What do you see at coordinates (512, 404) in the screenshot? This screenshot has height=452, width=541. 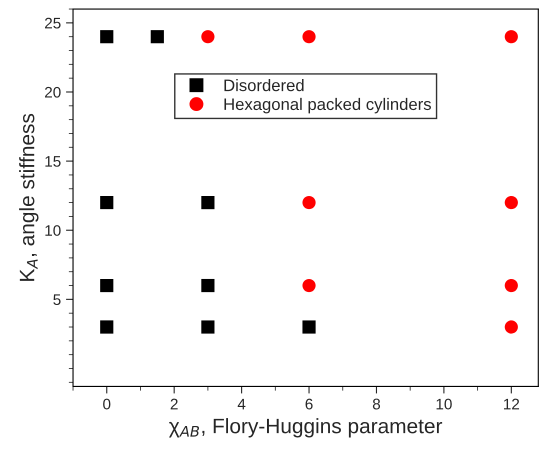 I see `x-tick-label: 12` at bounding box center [512, 404].